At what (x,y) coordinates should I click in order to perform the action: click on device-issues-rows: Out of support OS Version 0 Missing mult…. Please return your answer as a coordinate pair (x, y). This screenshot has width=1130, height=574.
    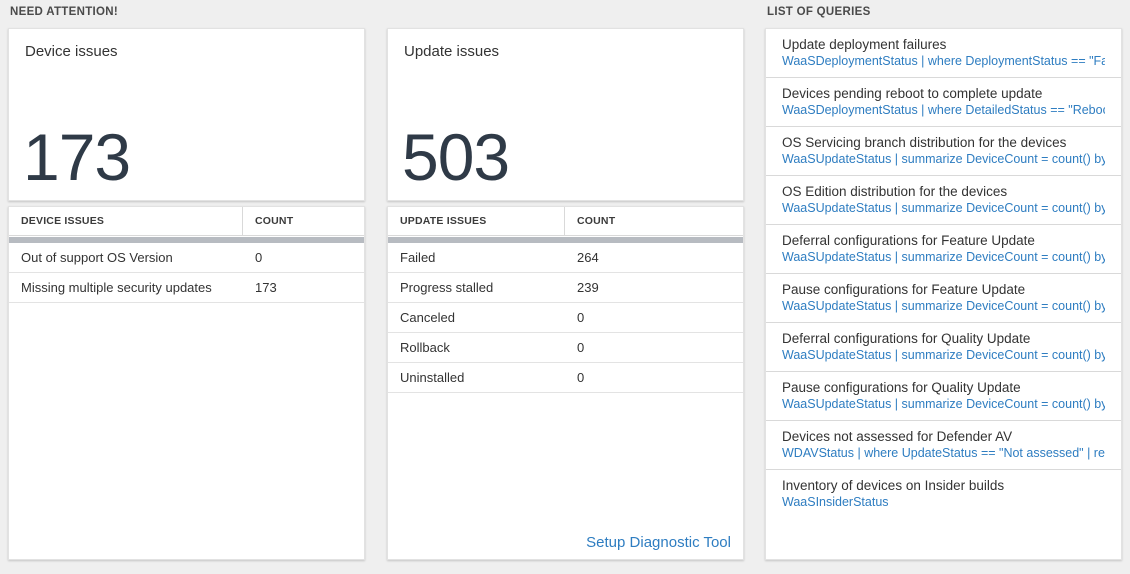
    Looking at the image, I should click on (186, 273).